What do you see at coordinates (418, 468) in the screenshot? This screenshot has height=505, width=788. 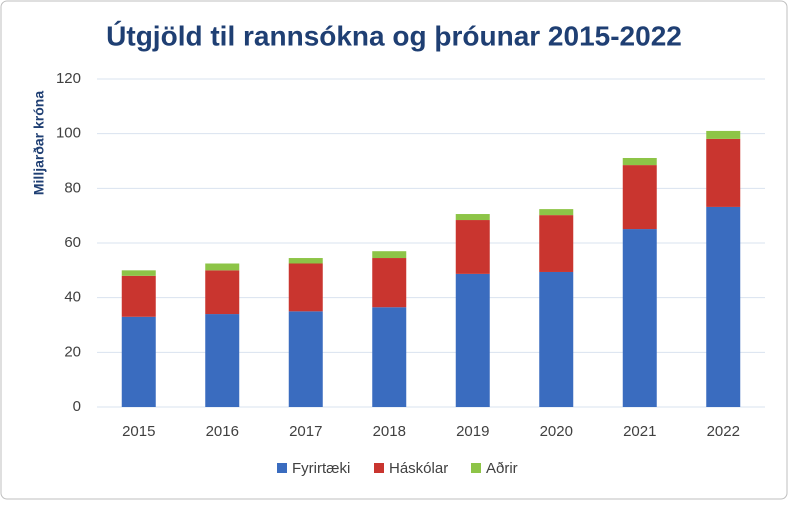 I see `legend-label: Háskólar` at bounding box center [418, 468].